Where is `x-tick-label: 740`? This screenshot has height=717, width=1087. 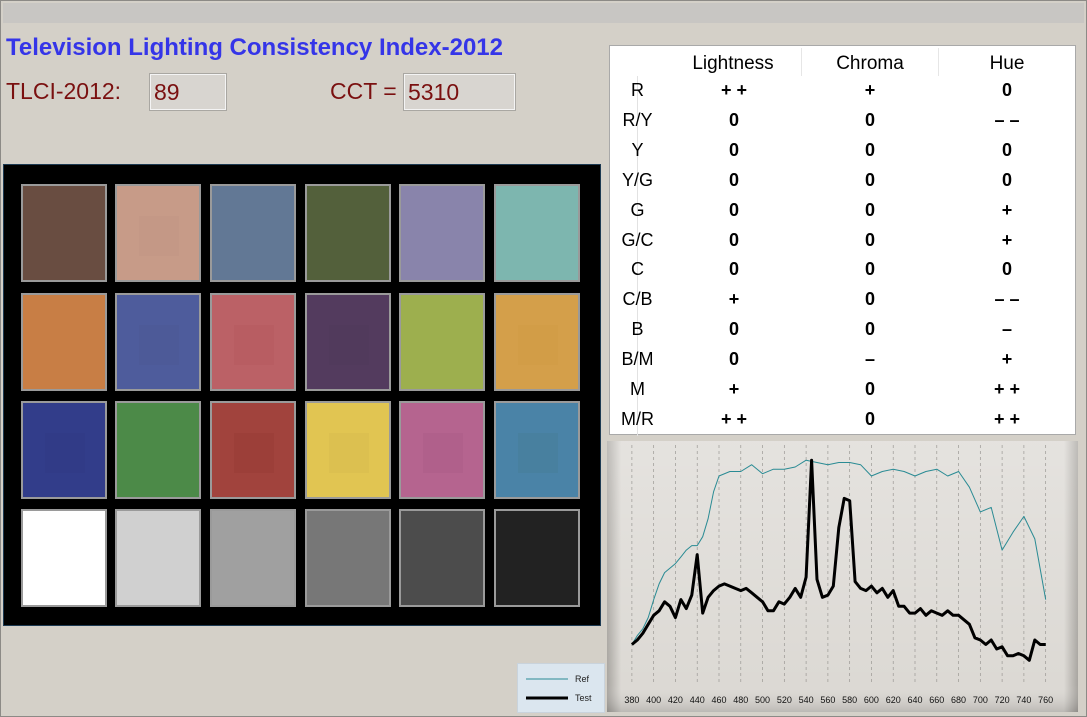 x-tick-label: 740 is located at coordinates (1023, 700).